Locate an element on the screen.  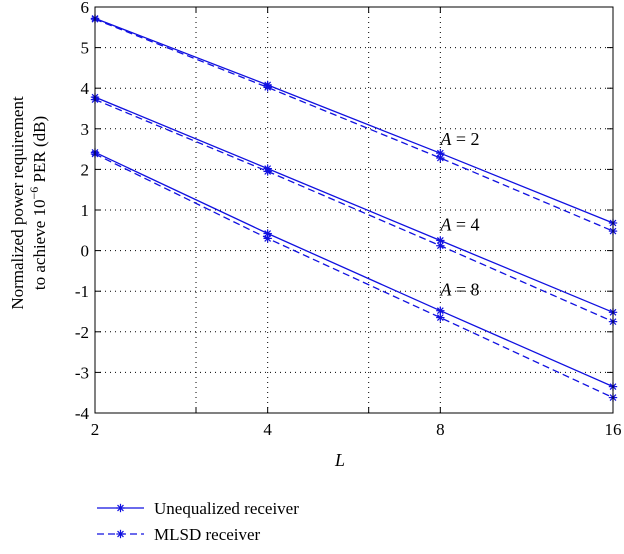
y-axis-label-prefix: to achieve 10 is located at coordinates (39, 244).